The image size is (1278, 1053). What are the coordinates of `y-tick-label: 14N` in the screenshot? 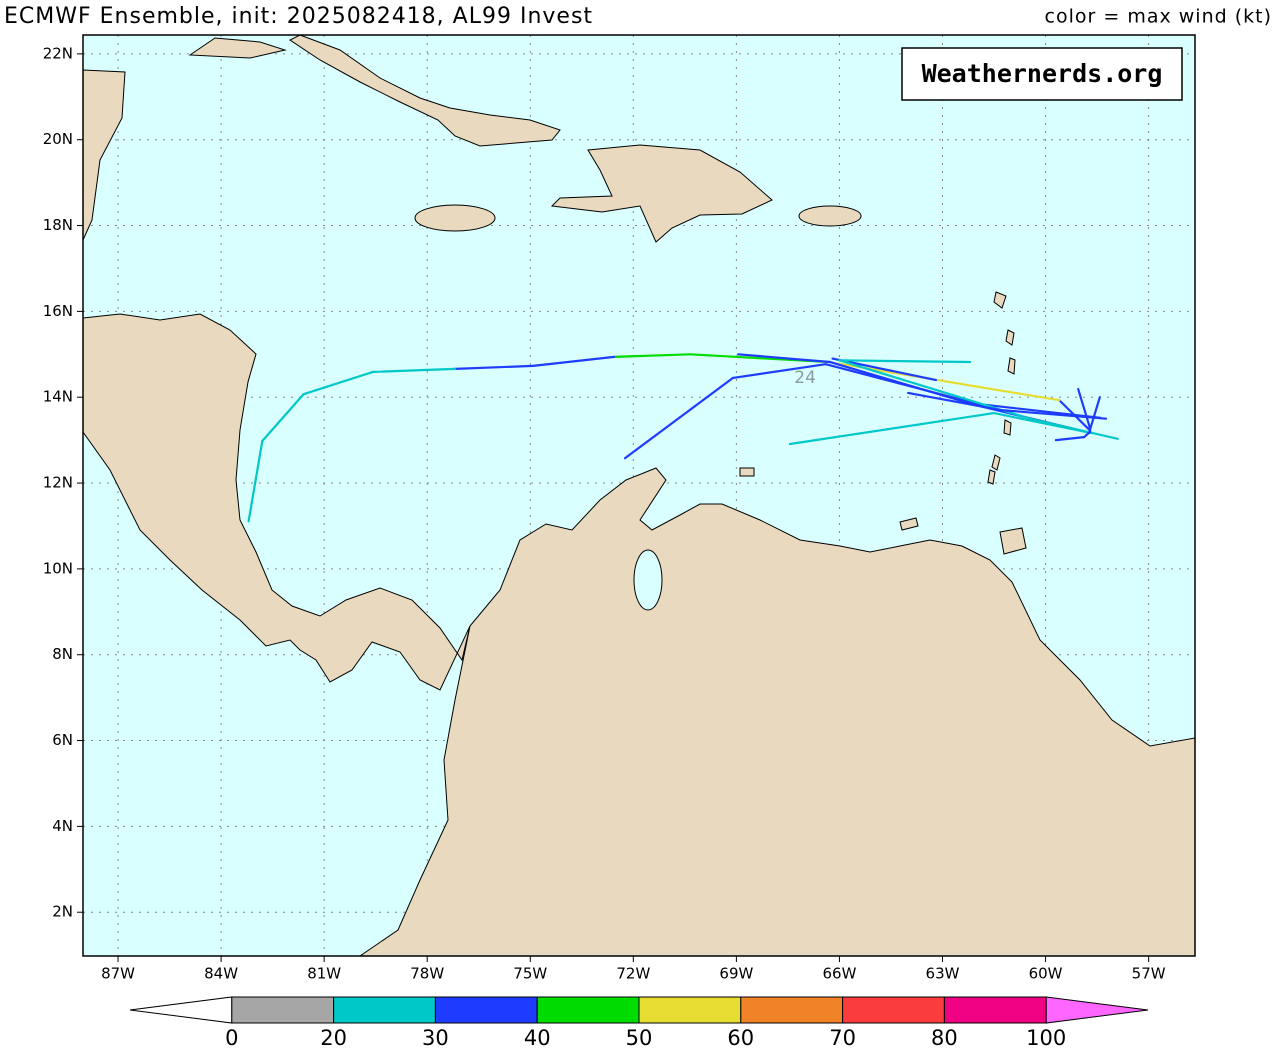 It's located at (58, 397).